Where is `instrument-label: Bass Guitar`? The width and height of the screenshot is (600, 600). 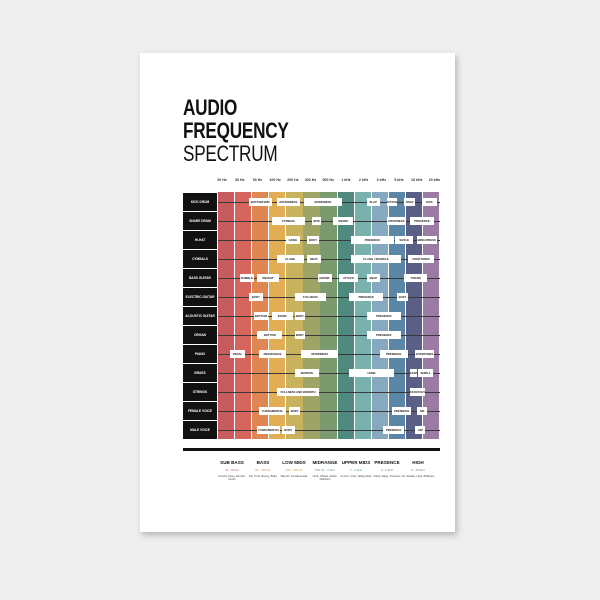 instrument-label: Bass Guitar is located at coordinates (200, 277).